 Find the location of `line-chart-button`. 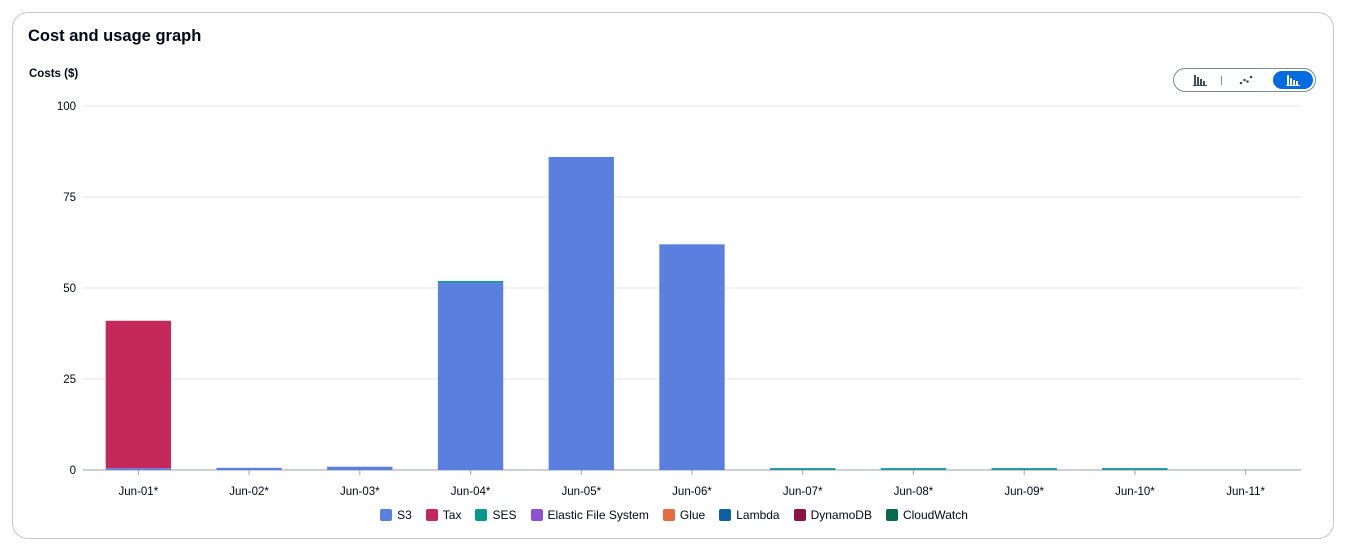

line-chart-button is located at coordinates (1246, 80).